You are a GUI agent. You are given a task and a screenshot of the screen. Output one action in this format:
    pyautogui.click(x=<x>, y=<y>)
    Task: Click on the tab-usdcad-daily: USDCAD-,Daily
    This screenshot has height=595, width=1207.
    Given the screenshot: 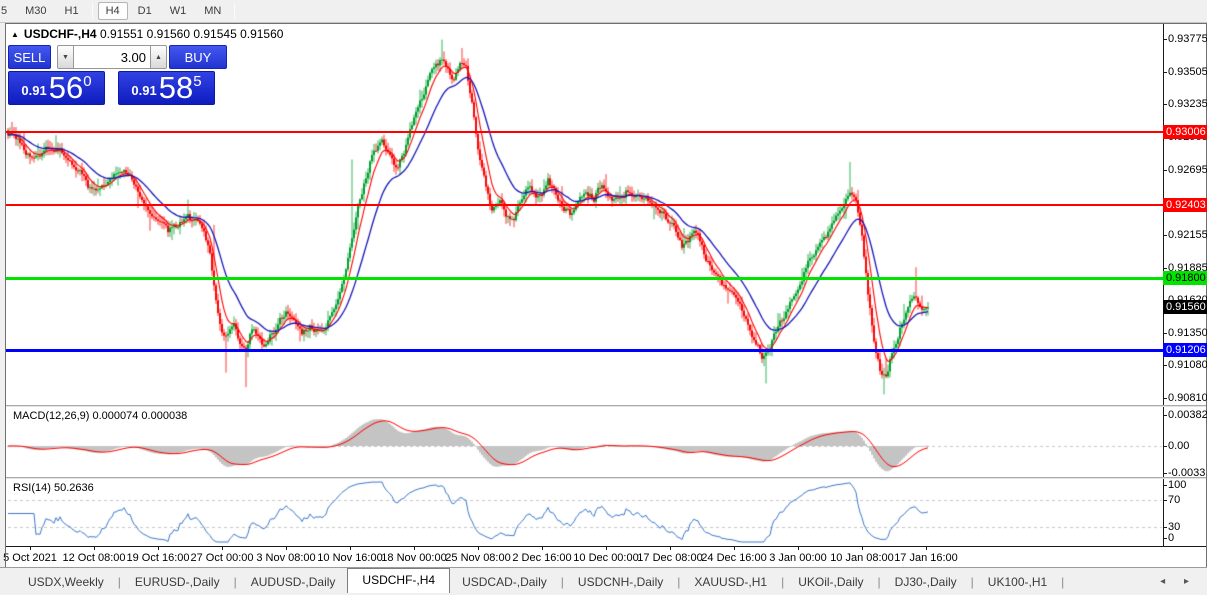 What is the action you would take?
    pyautogui.click(x=504, y=581)
    